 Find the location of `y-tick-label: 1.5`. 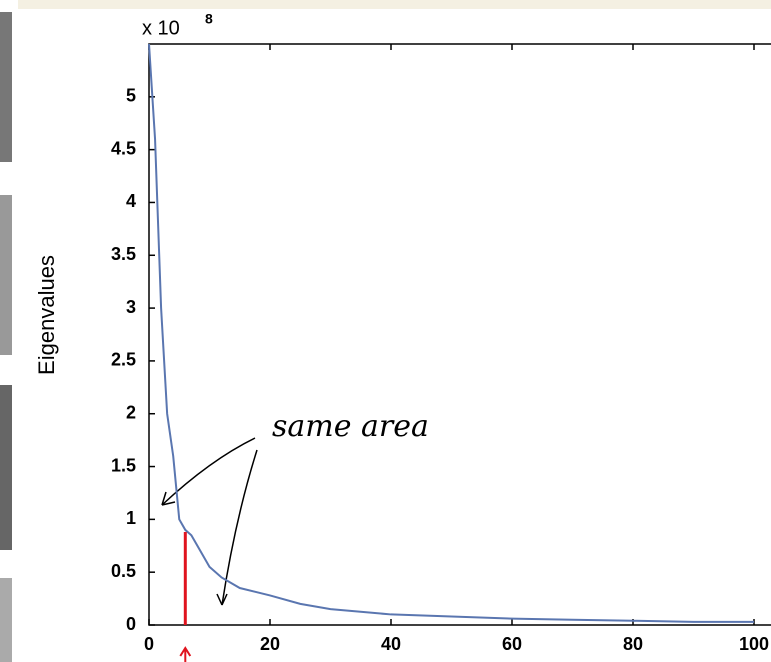

y-tick-label: 1.5 is located at coordinates (123, 465).